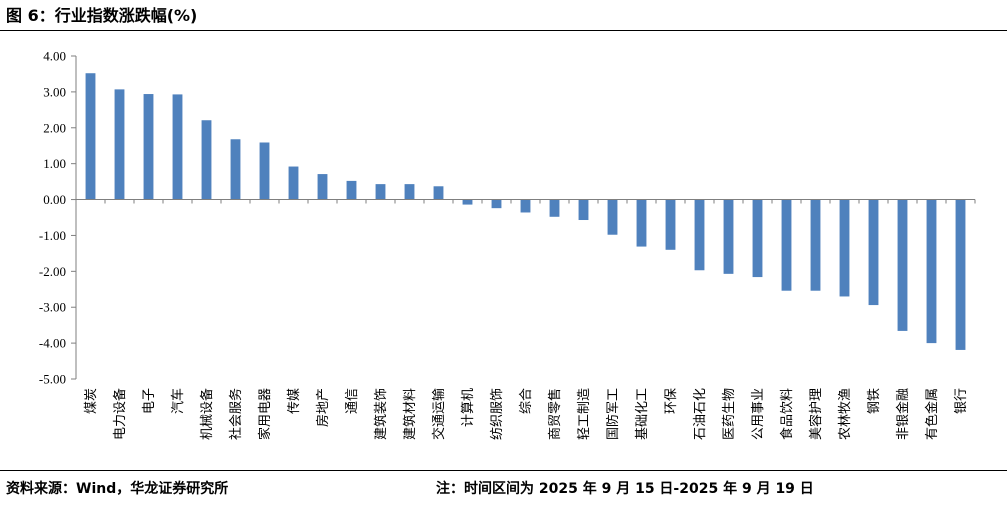 This screenshot has width=1007, height=505. Describe the element at coordinates (526, 401) in the screenshot. I see `category-label: 综合` at that location.